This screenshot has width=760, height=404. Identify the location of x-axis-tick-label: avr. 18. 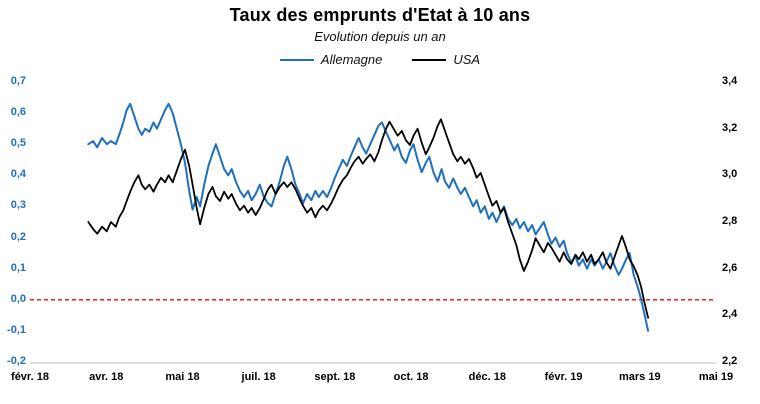
(106, 377).